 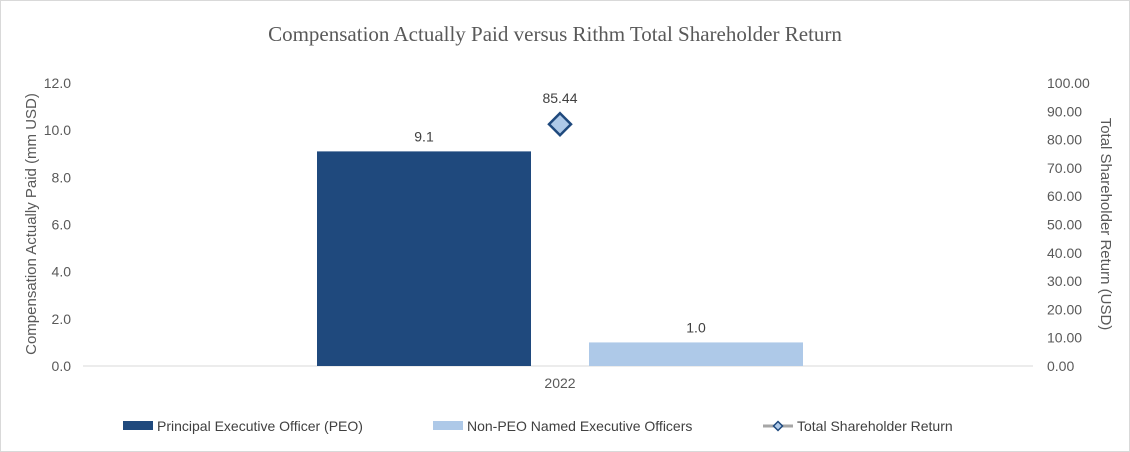 What do you see at coordinates (579, 426) in the screenshot?
I see `legend-label: Non-PEO Named Executive Officers` at bounding box center [579, 426].